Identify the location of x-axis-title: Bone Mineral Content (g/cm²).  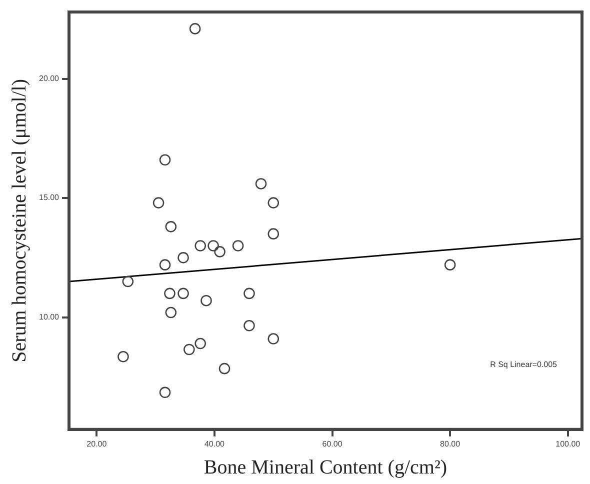
(326, 467).